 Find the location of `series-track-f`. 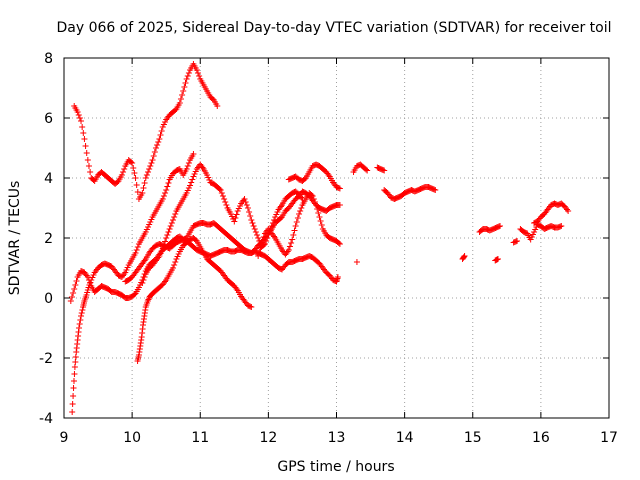

series-track-f is located at coordinates (231, 260).